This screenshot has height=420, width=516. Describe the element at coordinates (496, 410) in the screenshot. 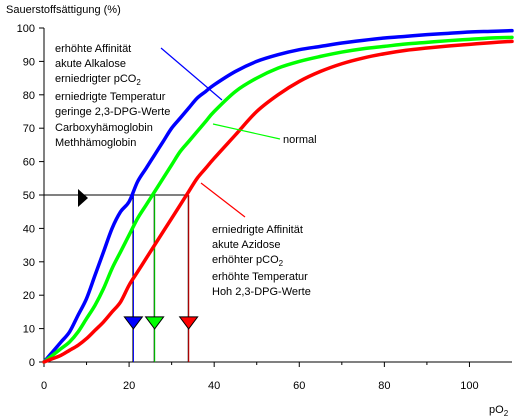

I see `x-axis-title-main: pO` at that location.